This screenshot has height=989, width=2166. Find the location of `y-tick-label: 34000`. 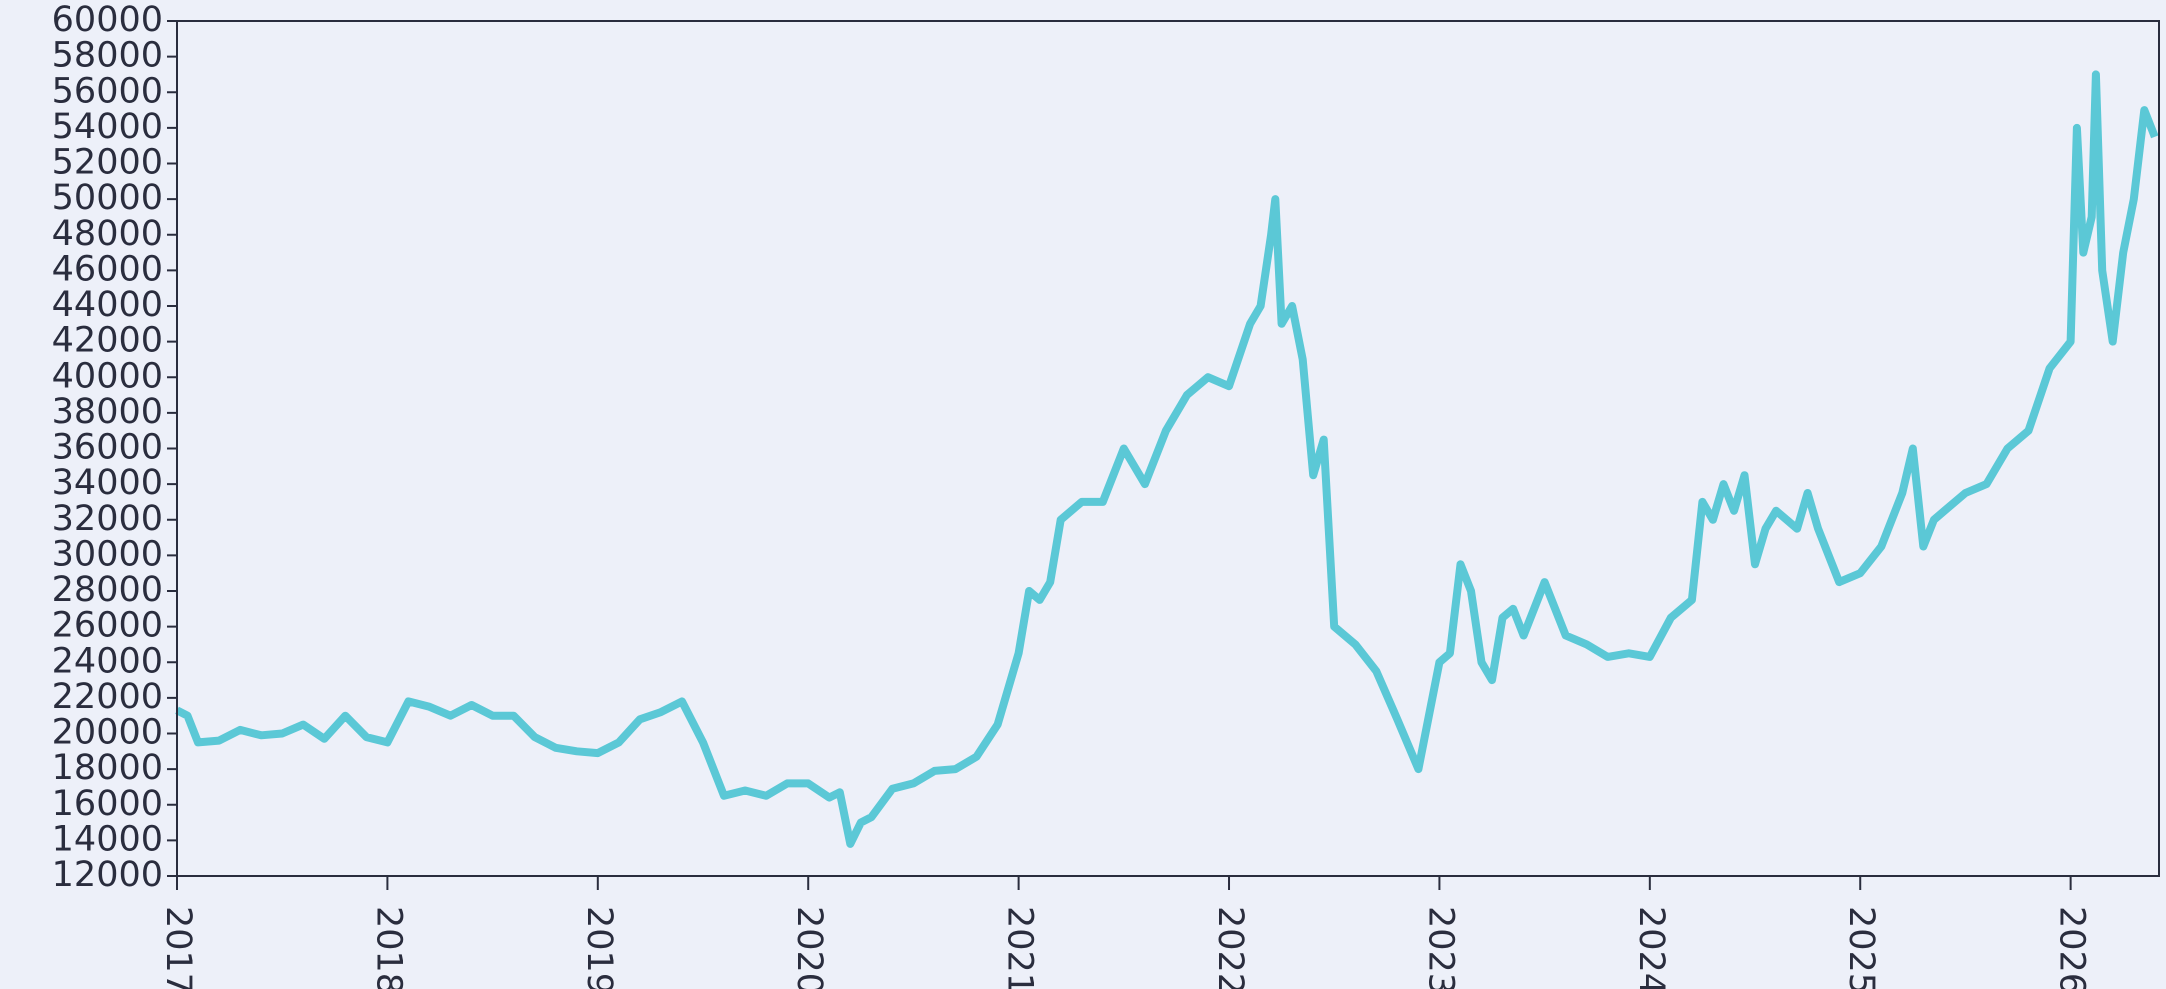

y-tick-label: 34000 is located at coordinates (107, 483).